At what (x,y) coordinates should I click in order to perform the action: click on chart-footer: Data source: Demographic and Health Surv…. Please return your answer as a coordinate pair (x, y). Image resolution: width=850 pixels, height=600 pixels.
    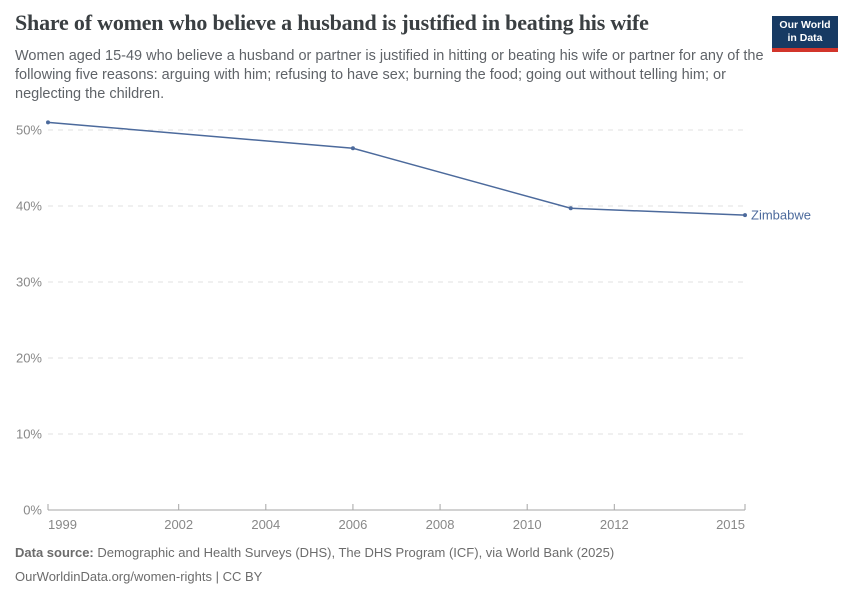
    Looking at the image, I should click on (425, 564).